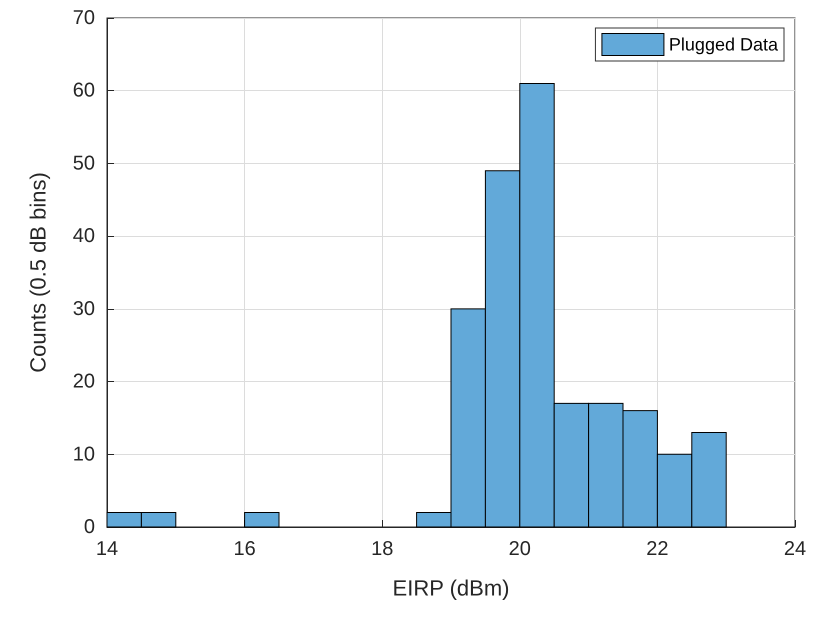 The height and width of the screenshot is (622, 836). Describe the element at coordinates (382, 549) in the screenshot. I see `x-tick-label: 18` at that location.